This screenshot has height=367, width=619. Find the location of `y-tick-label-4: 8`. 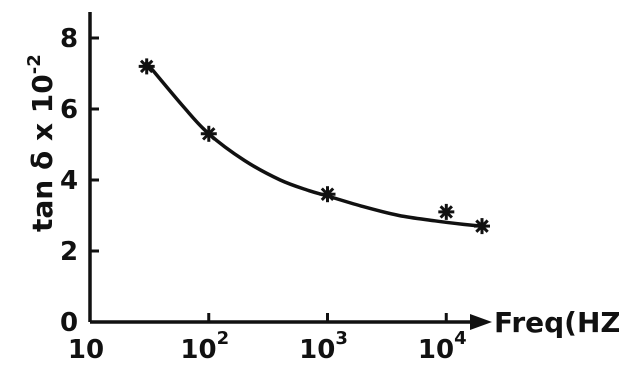

y-tick-label-4: 8 is located at coordinates (69, 39).